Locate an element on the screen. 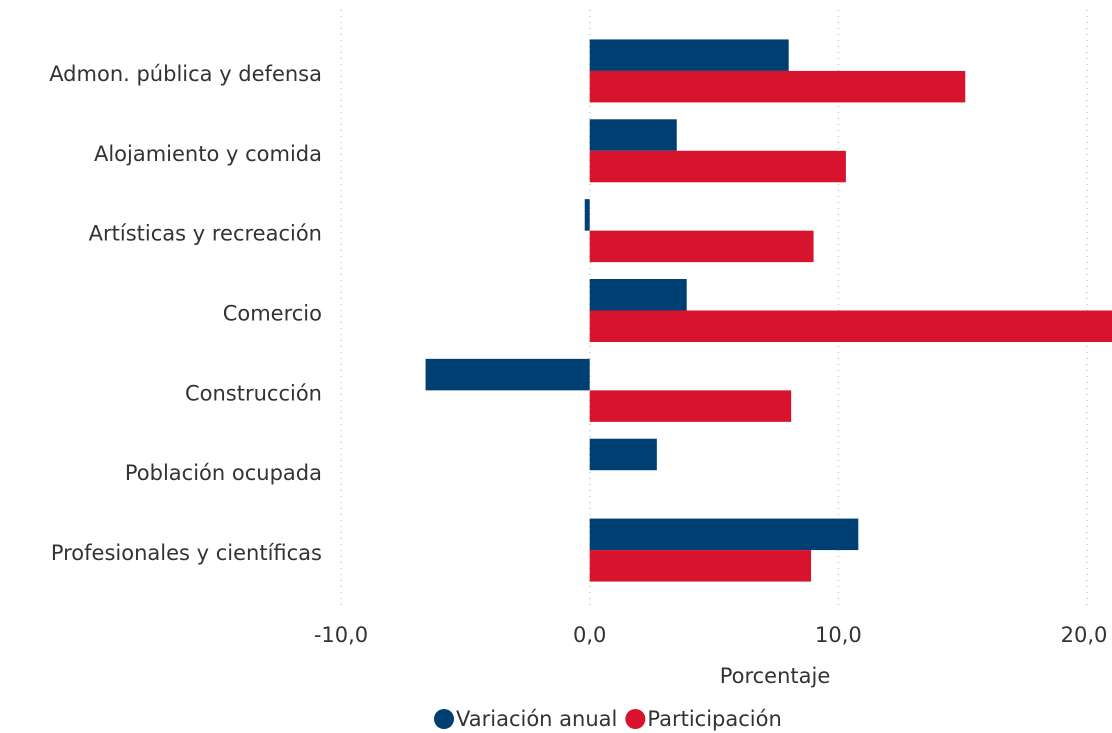 The image size is (1112, 733). y-tick-label: Profesionales y científicas is located at coordinates (186, 553).